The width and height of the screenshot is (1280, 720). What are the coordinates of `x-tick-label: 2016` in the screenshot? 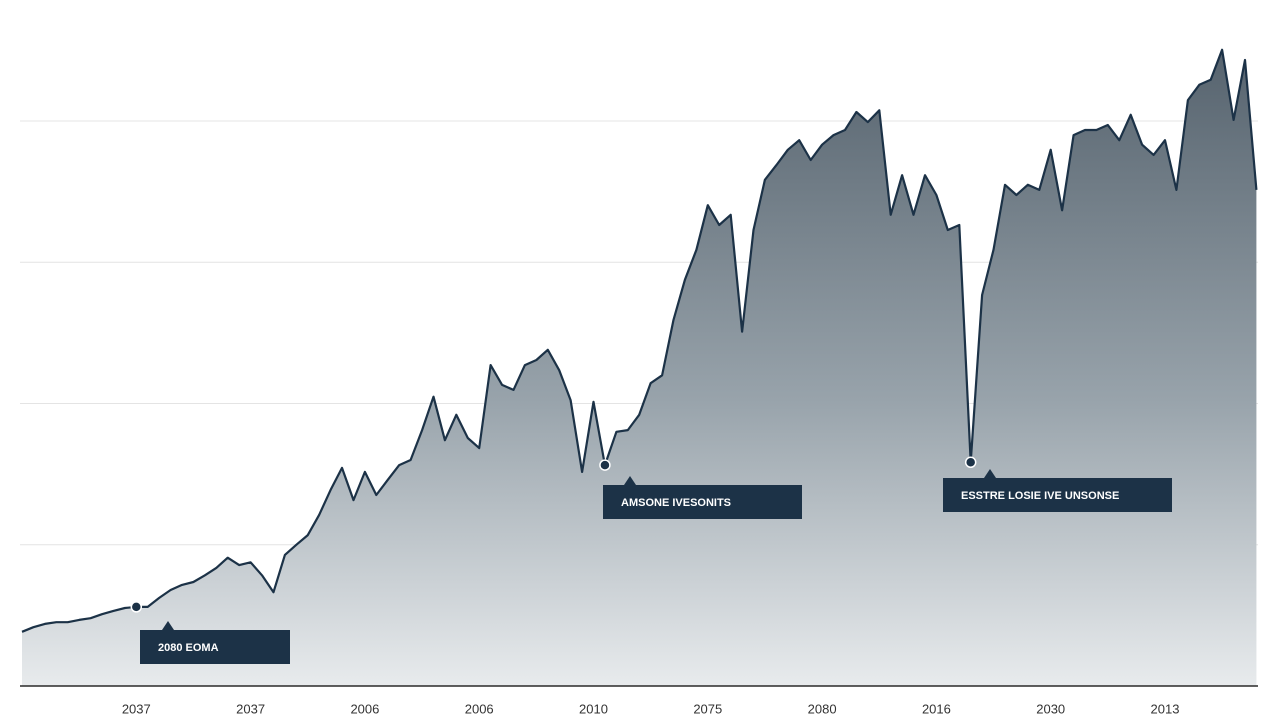 It's located at (936, 708).